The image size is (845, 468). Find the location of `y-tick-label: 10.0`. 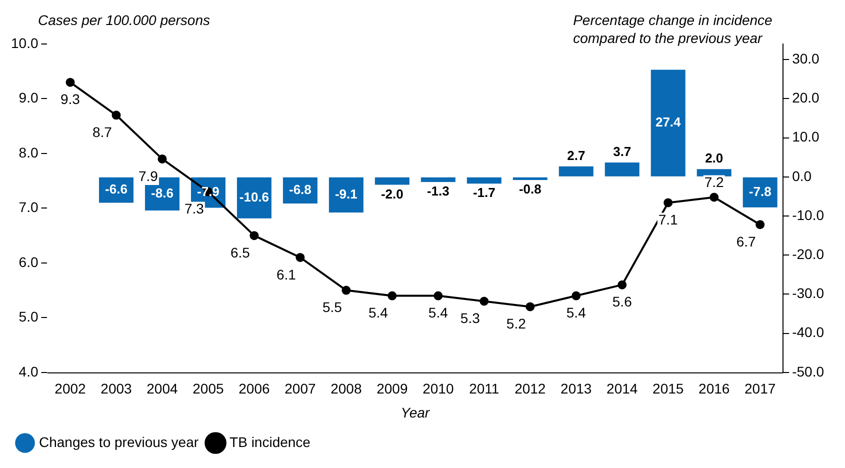

y-tick-label: 10.0 is located at coordinates (24, 42).